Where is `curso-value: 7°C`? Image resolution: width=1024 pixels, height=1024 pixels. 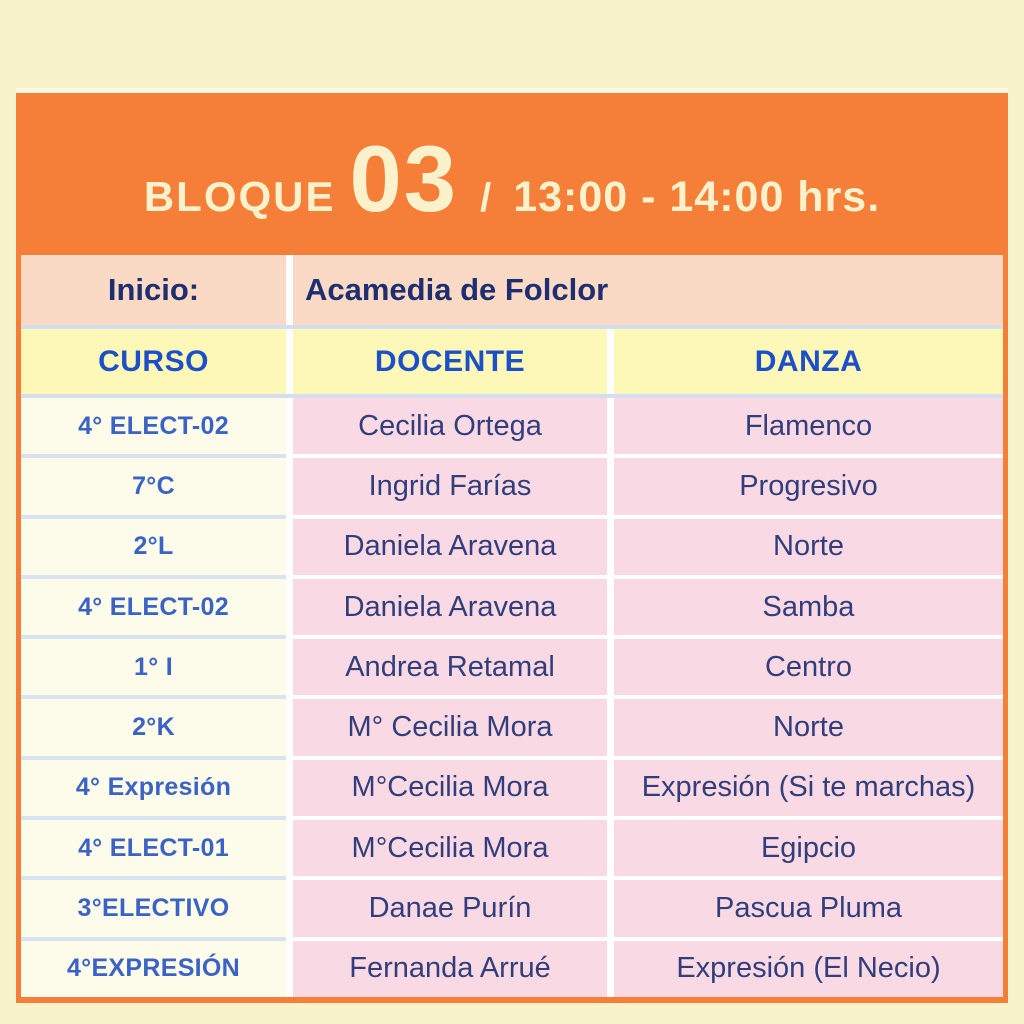 curso-value: 7°C is located at coordinates (153, 485).